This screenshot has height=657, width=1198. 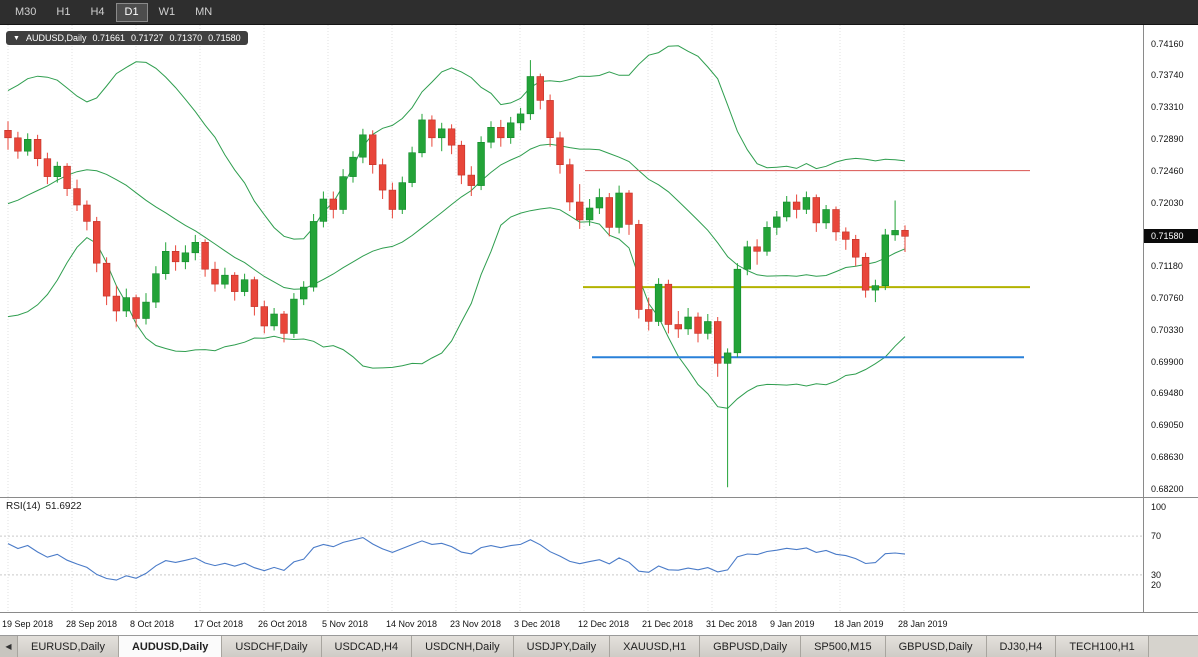 I want to click on date-label: 28 Jan 2019, so click(x=923, y=624).